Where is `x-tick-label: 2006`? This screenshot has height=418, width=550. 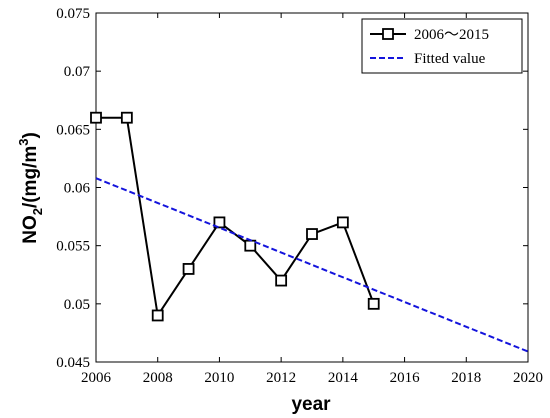 x-tick-label: 2006 is located at coordinates (96, 378).